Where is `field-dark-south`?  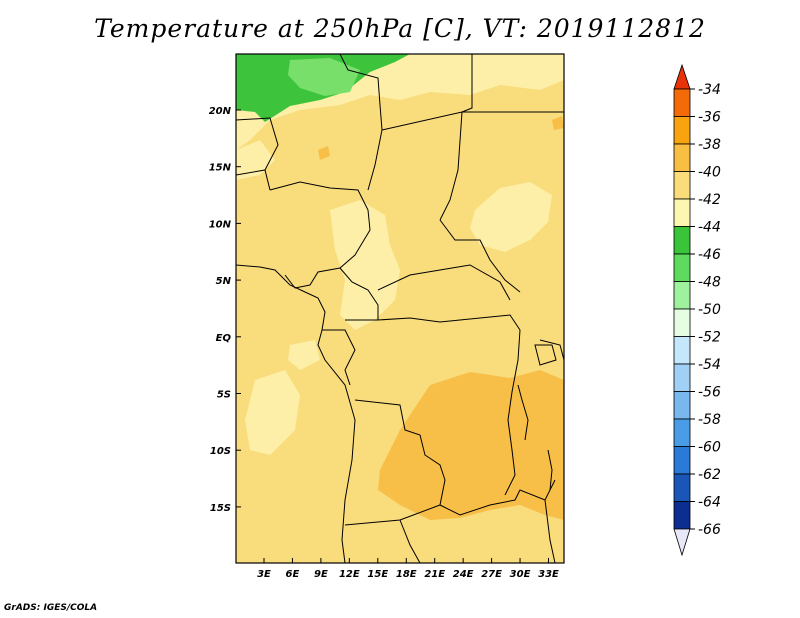
field-dark-south is located at coordinates (471, 445).